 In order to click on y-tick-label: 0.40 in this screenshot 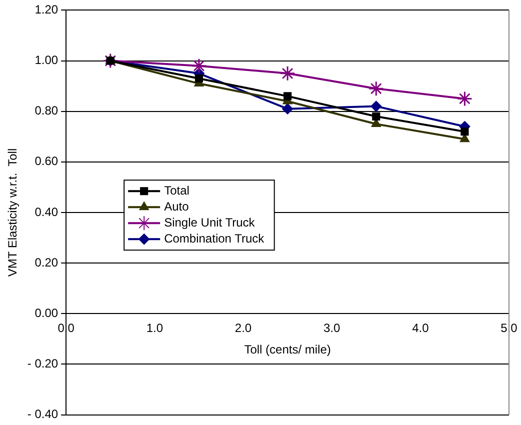, I will do `click(46, 211)`.